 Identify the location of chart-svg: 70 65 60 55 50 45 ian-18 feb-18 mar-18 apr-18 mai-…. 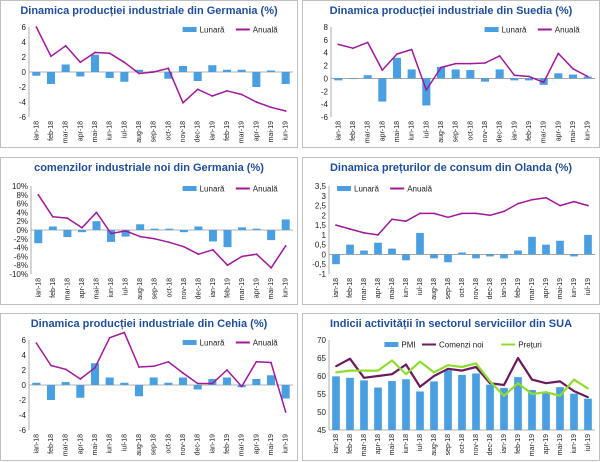
(456, 396).